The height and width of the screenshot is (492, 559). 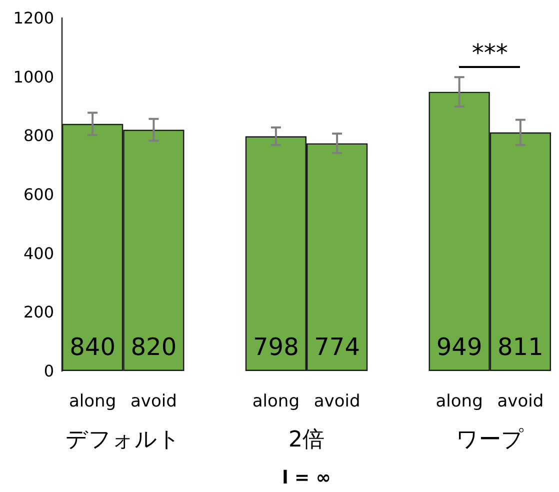 I want to click on y-tick-label: 400, so click(x=38, y=253).